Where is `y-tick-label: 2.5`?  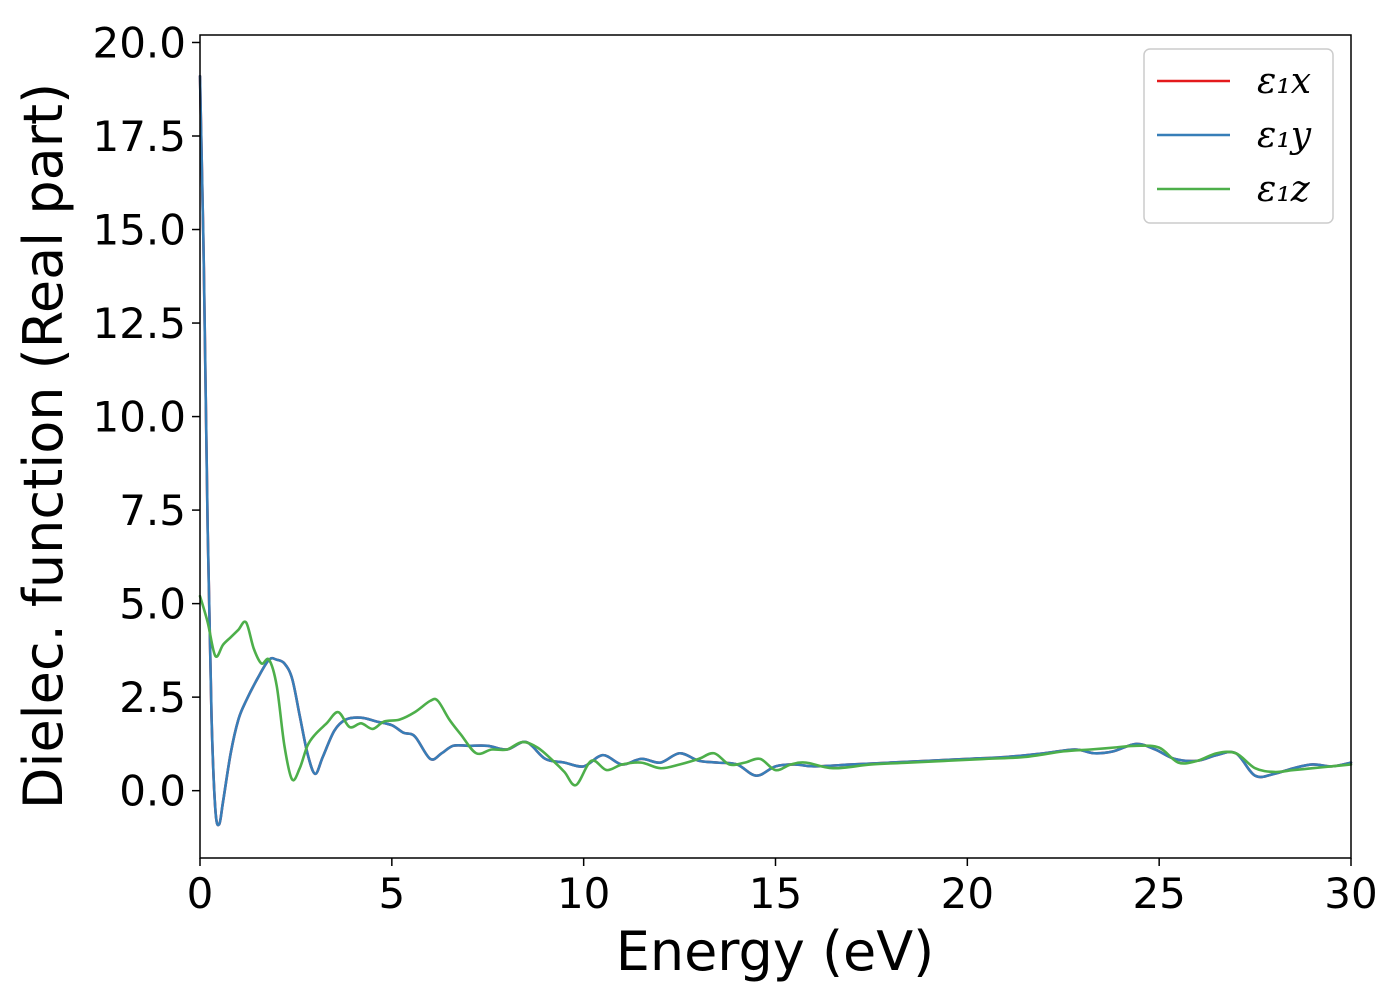
y-tick-label: 2.5 is located at coordinates (152, 697).